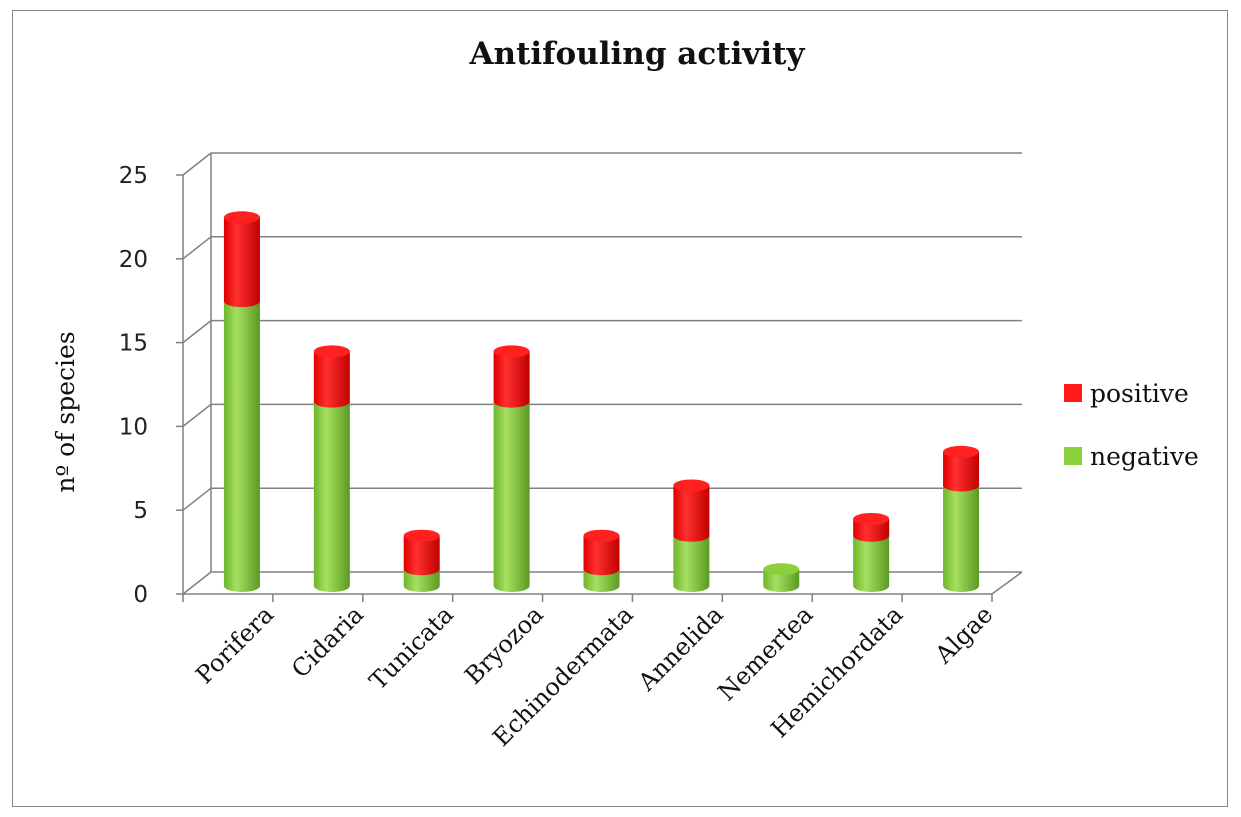 This screenshot has width=1241, height=817. I want to click on bar-positive-hemichordata, so click(871, 527).